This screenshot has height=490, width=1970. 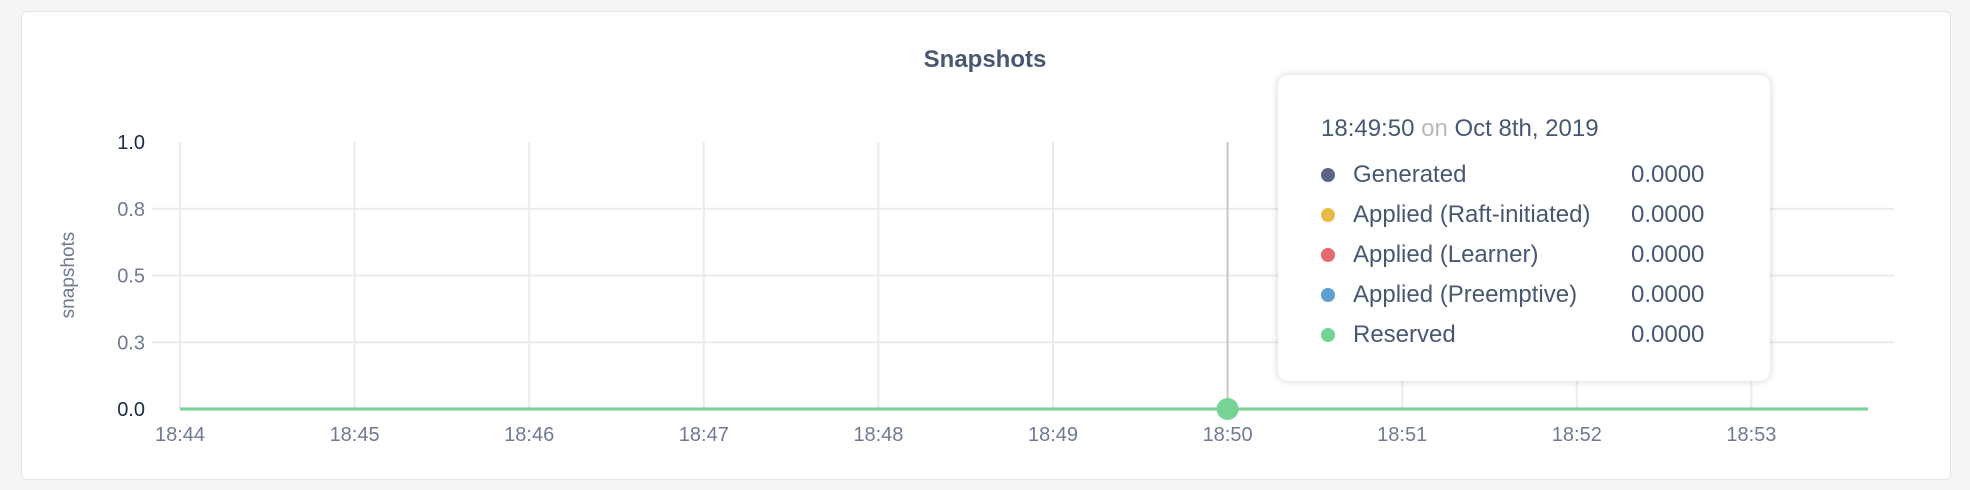 I want to click on tooltip-series-name: Applied (Learner), so click(x=1446, y=254).